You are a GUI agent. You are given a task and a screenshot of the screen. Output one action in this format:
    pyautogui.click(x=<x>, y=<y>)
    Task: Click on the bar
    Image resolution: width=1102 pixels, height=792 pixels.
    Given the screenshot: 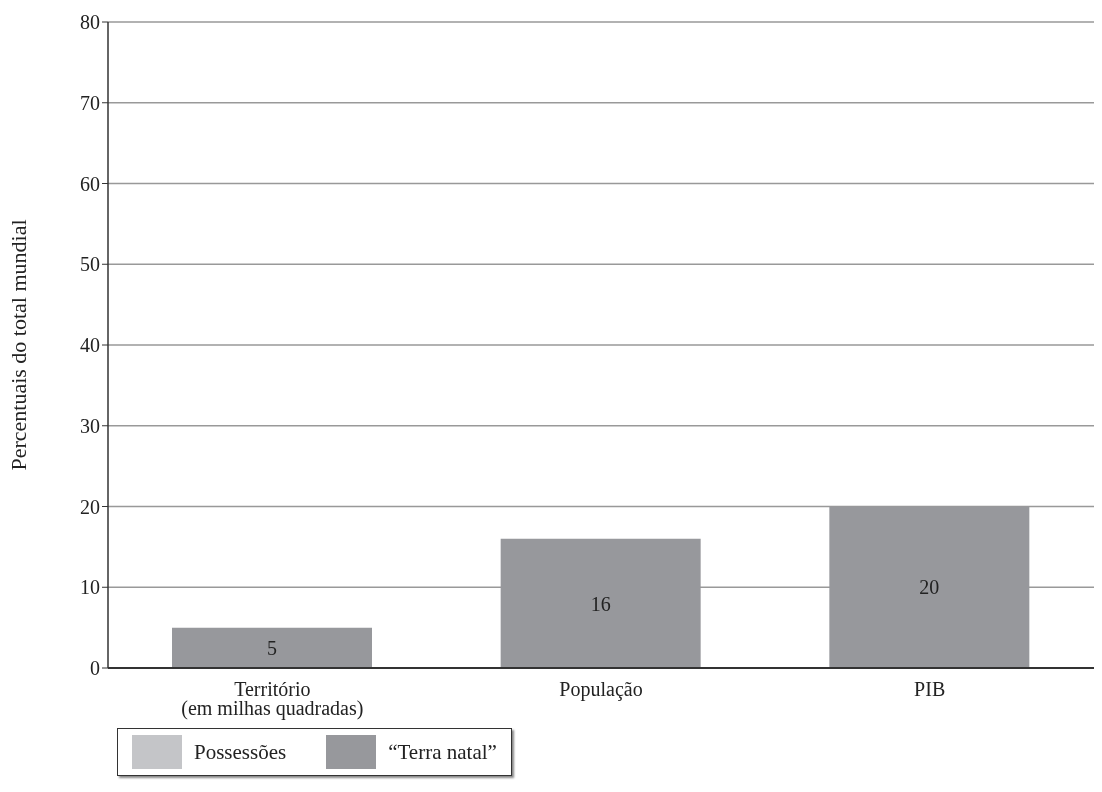 What is the action you would take?
    pyautogui.click(x=272, y=647)
    